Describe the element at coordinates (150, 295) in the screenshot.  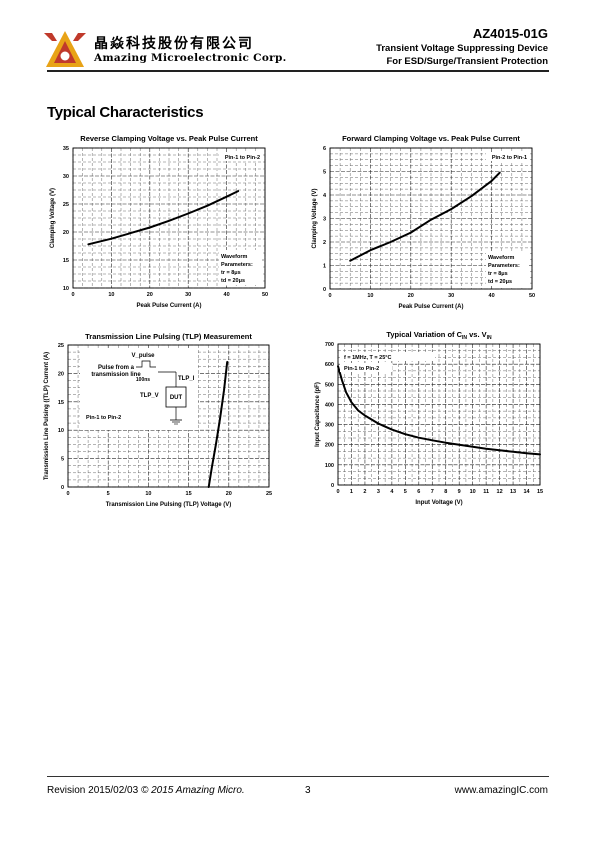
I see `x-tick-label: 20` at that location.